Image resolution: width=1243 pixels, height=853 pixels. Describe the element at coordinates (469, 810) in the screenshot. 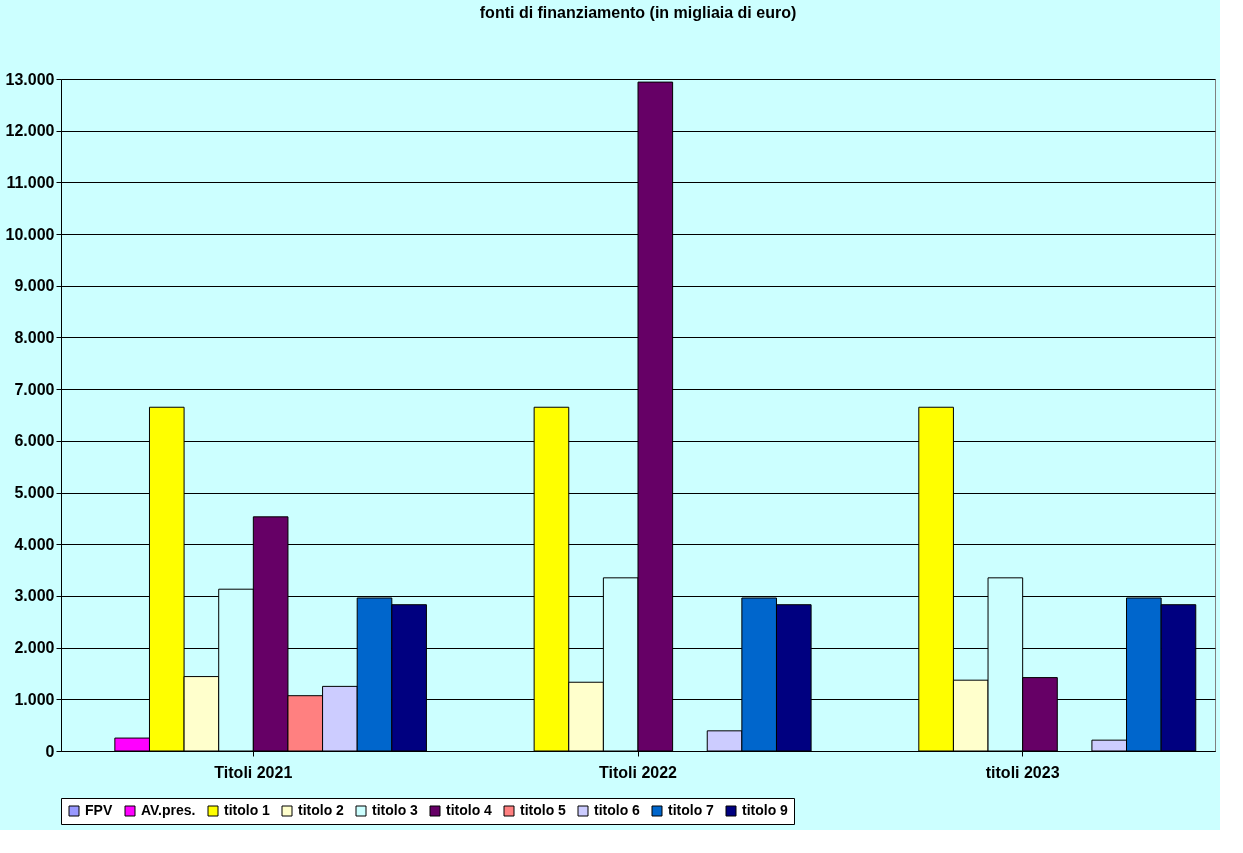

I see `legend-label: titolo 4` at that location.